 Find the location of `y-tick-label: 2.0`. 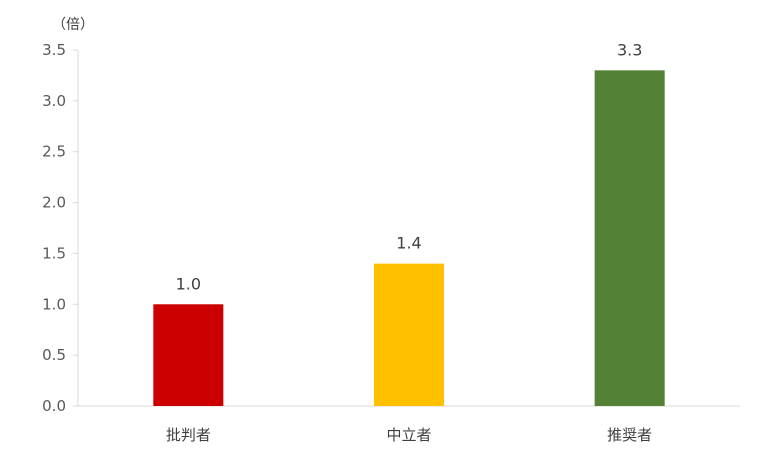

y-tick-label: 2.0 is located at coordinates (54, 203).